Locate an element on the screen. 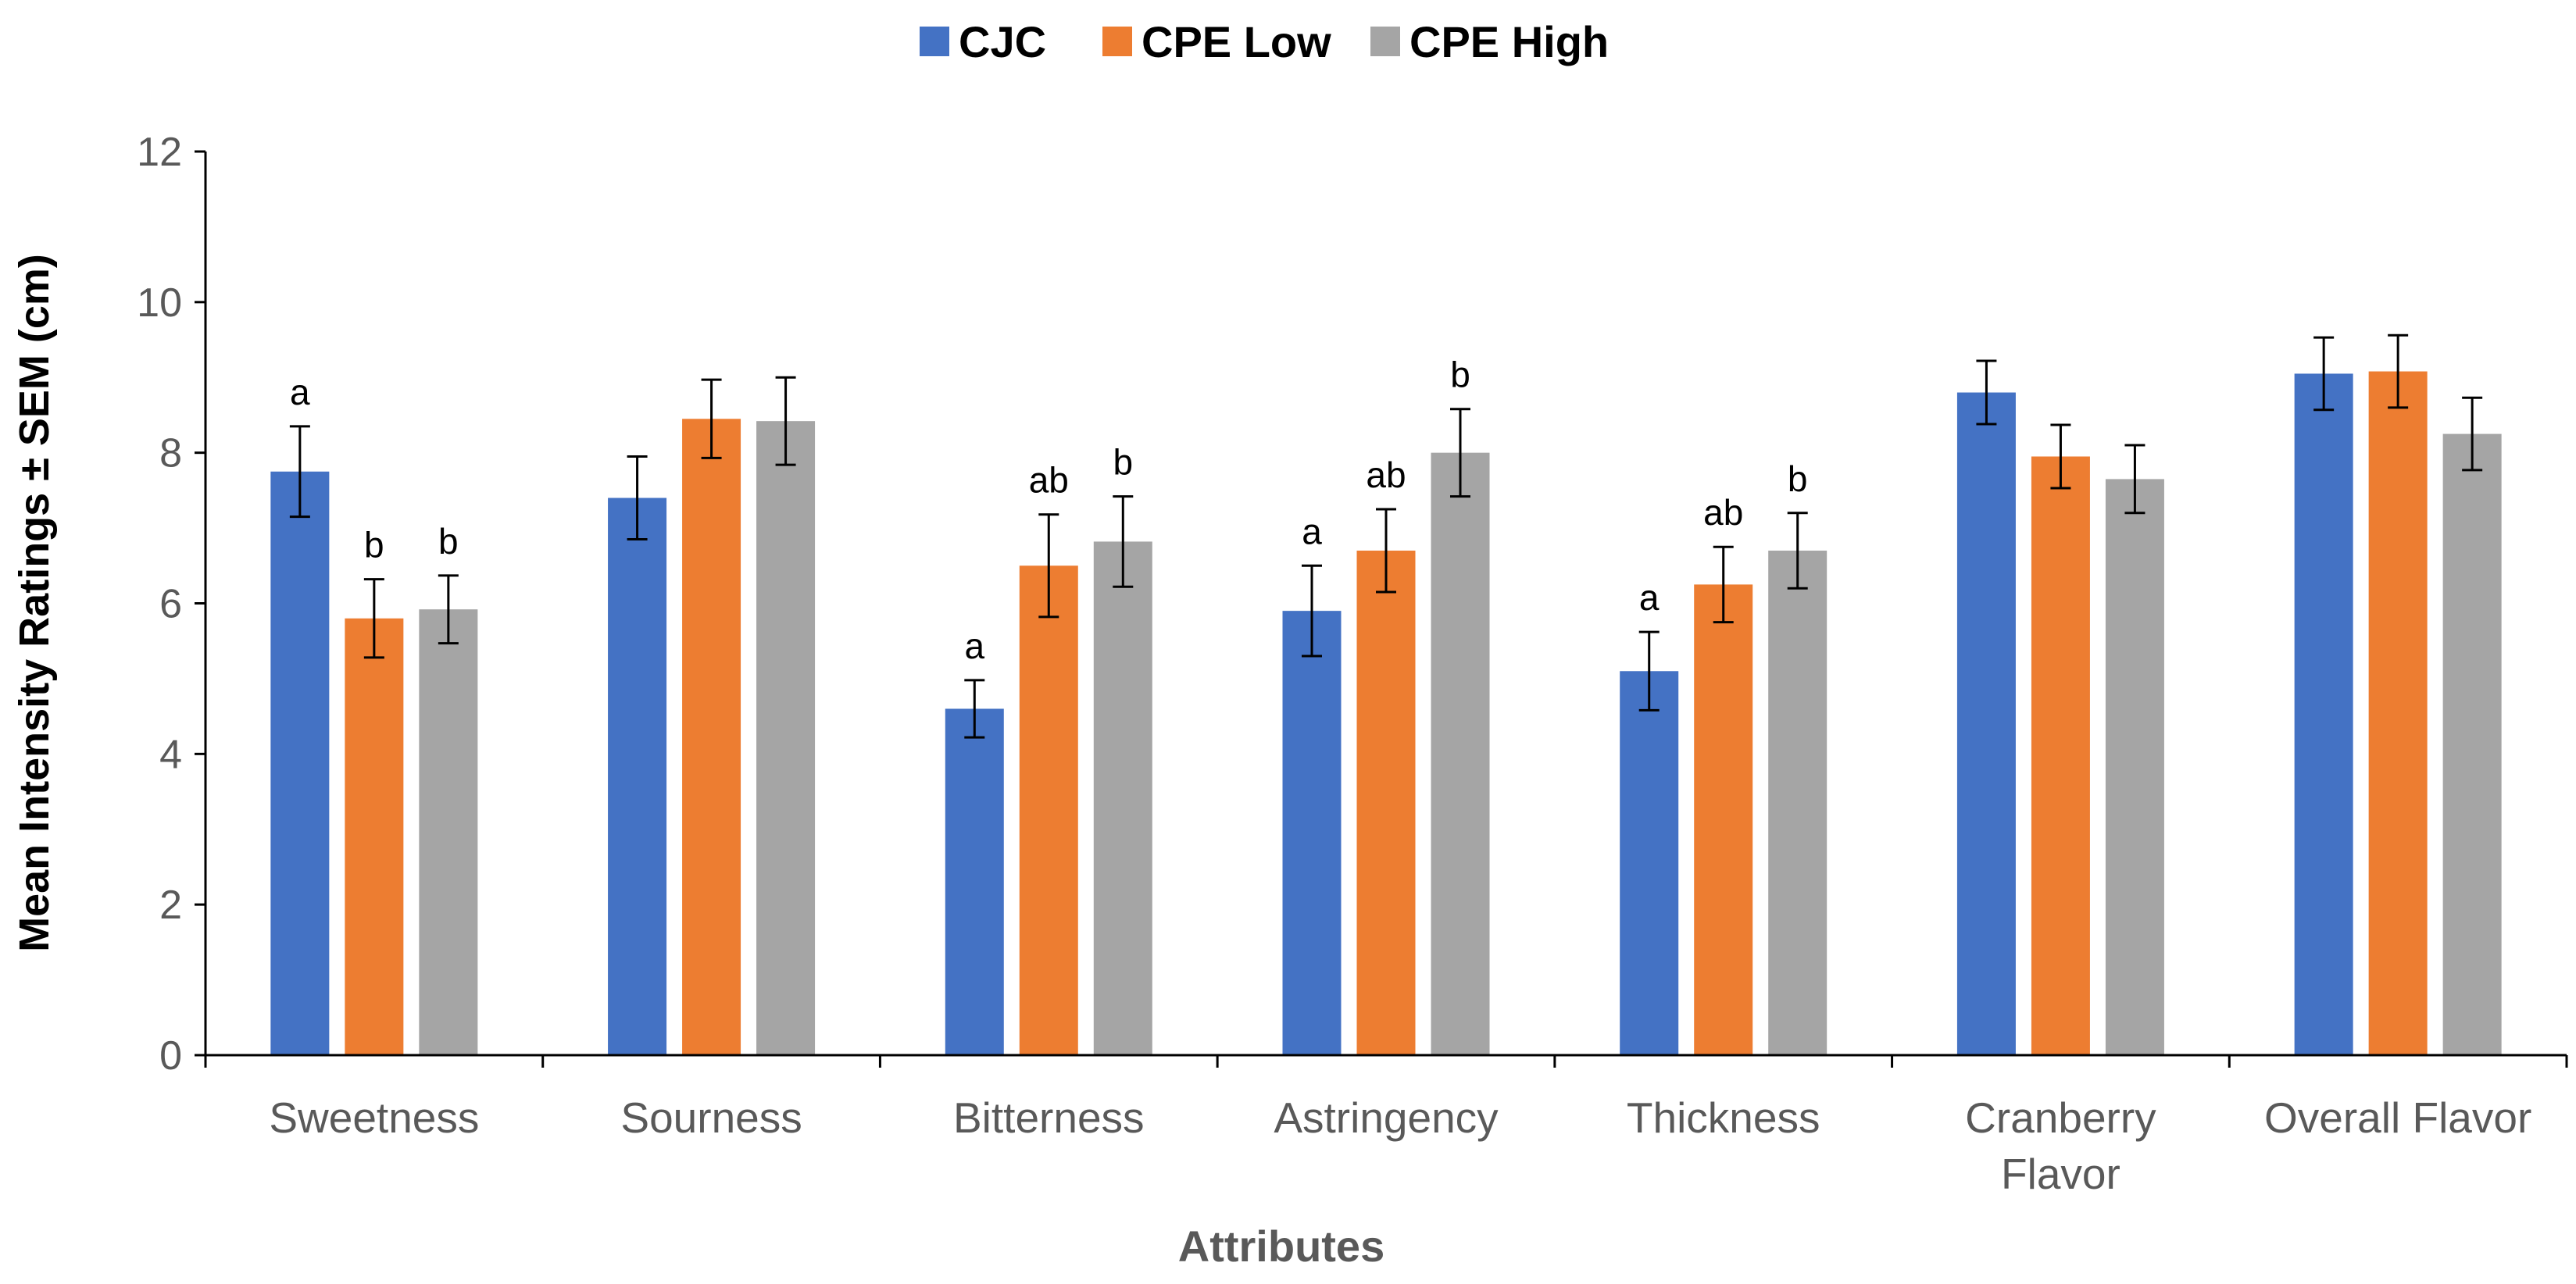  x-tick-label: Bitterness is located at coordinates (1049, 1117).